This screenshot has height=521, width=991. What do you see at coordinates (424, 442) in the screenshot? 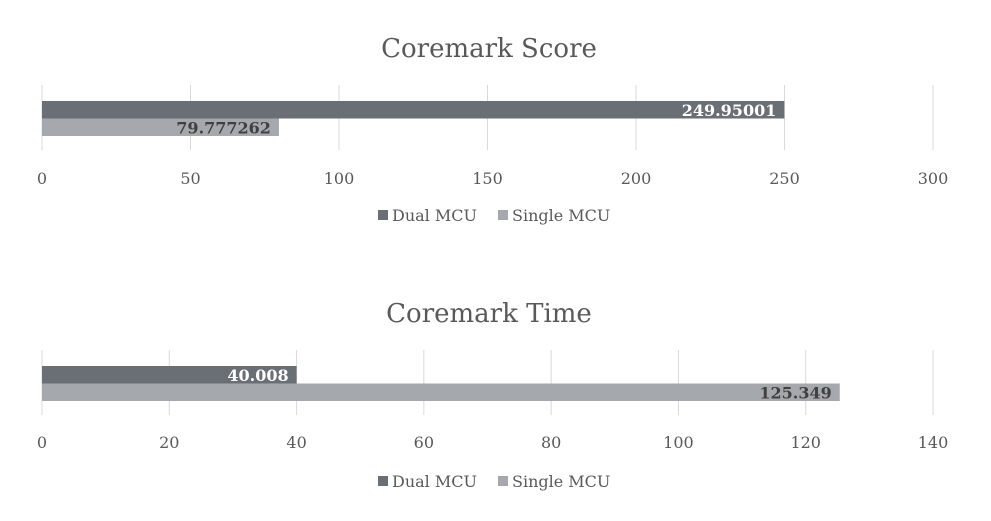
I see `x-tick-label: 60` at bounding box center [424, 442].